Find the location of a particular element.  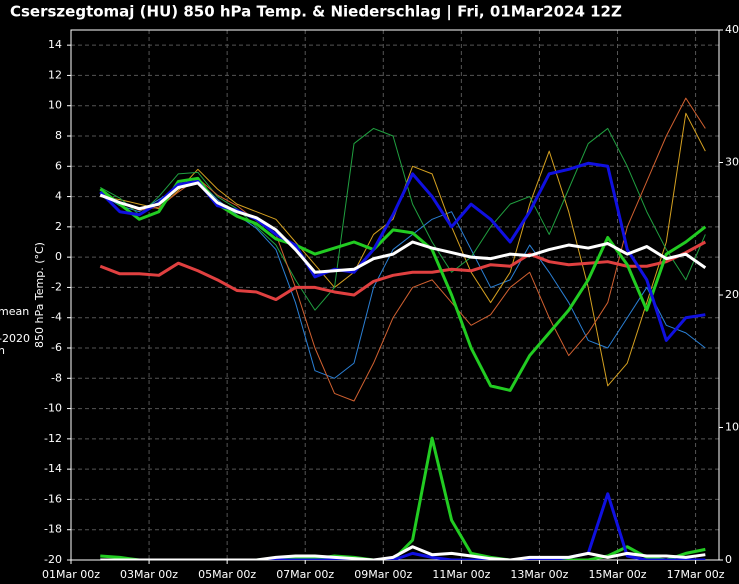

x-tick-label: 03Mar 00z is located at coordinates (149, 574).